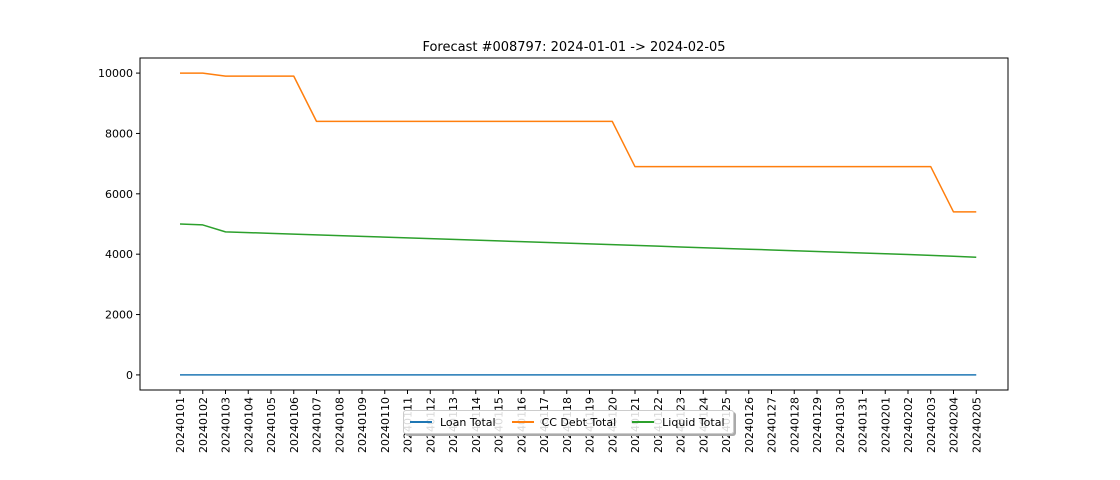  What do you see at coordinates (840, 425) in the screenshot?
I see `x-tick-label: 20240130` at bounding box center [840, 425].